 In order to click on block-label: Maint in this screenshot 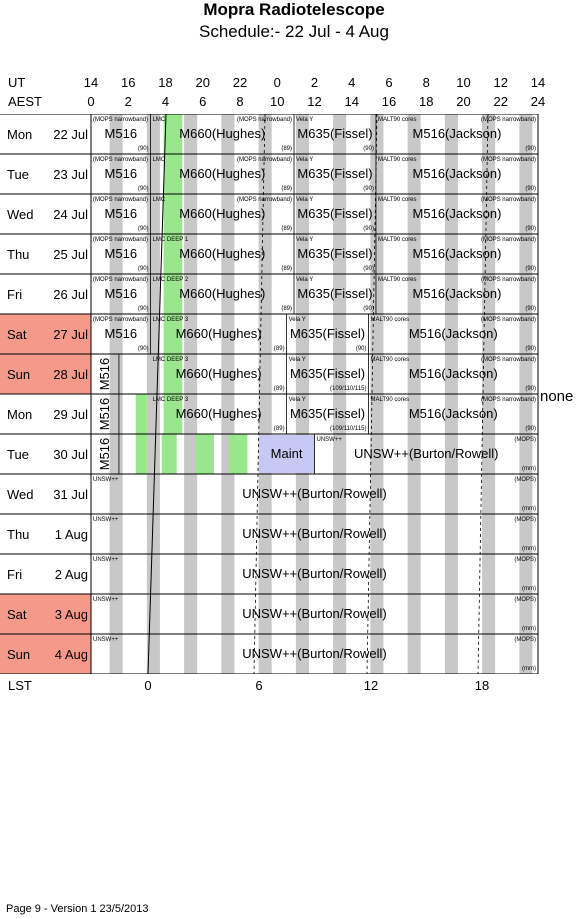, I will do `click(287, 453)`.